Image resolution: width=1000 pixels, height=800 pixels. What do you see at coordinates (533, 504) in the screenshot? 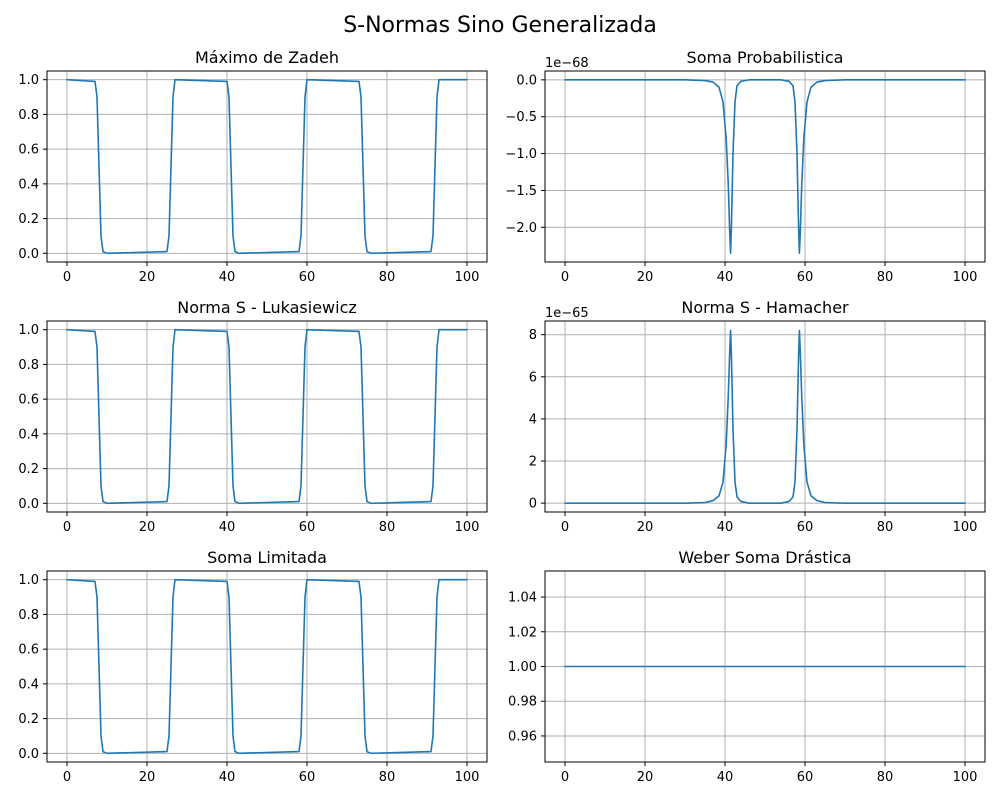
I see `y-tick-label: 0` at bounding box center [533, 504].